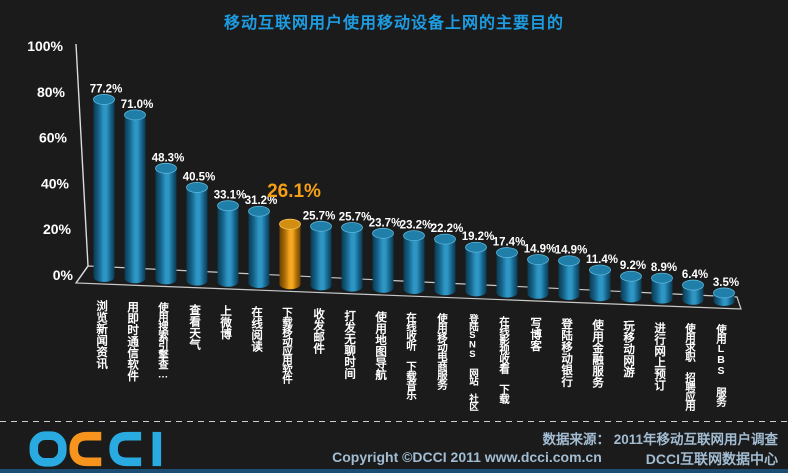 Image resolution: width=788 pixels, height=473 pixels. What do you see at coordinates (261, 201) in the screenshot?
I see `bar-value-label: 31.2%` at bounding box center [261, 201].